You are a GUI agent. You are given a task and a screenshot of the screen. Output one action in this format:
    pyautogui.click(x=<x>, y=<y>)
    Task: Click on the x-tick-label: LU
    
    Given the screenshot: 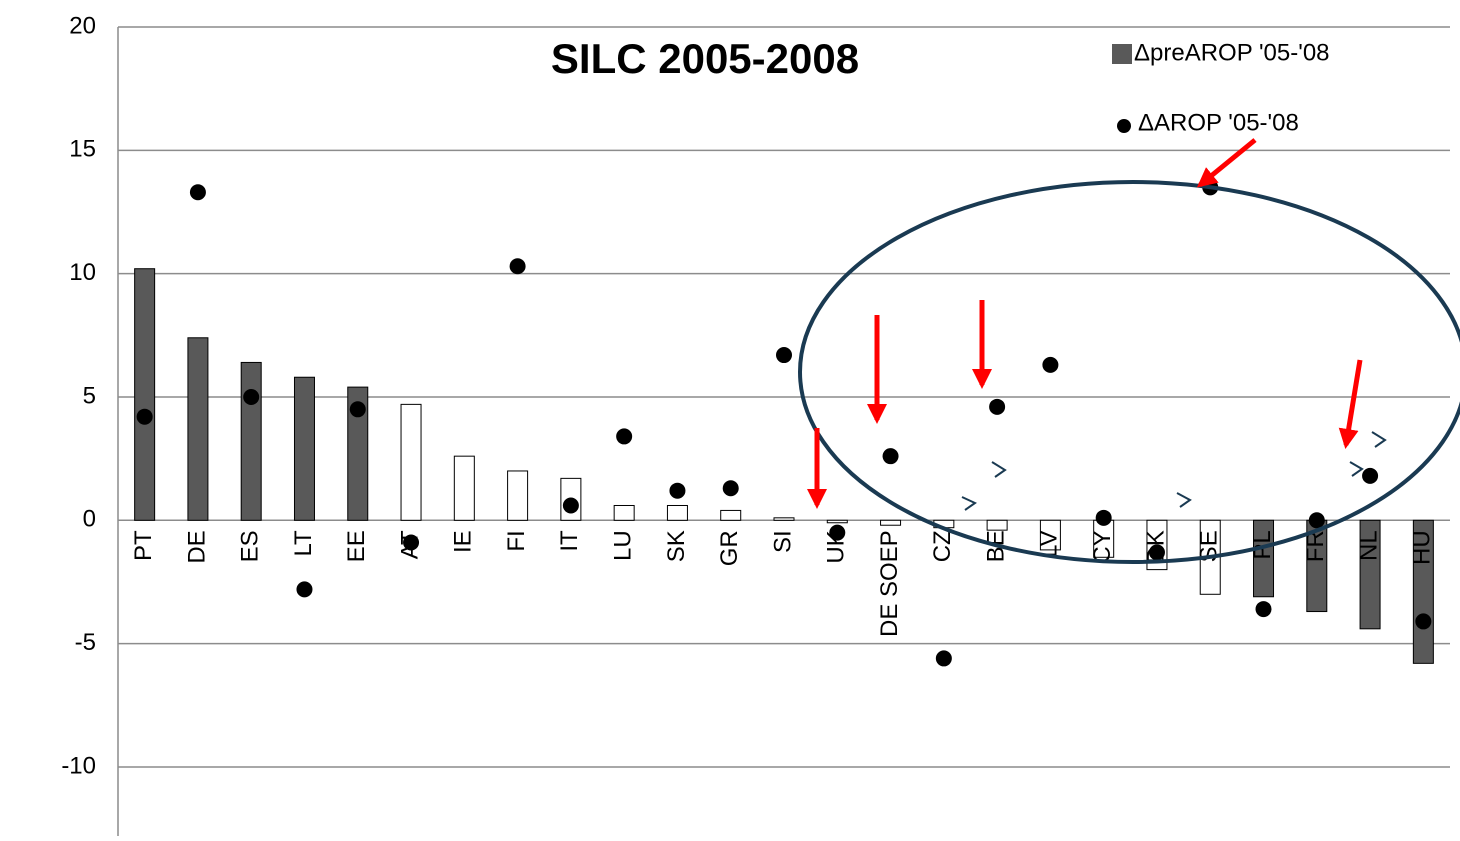 What is the action you would take?
    pyautogui.click(x=623, y=545)
    